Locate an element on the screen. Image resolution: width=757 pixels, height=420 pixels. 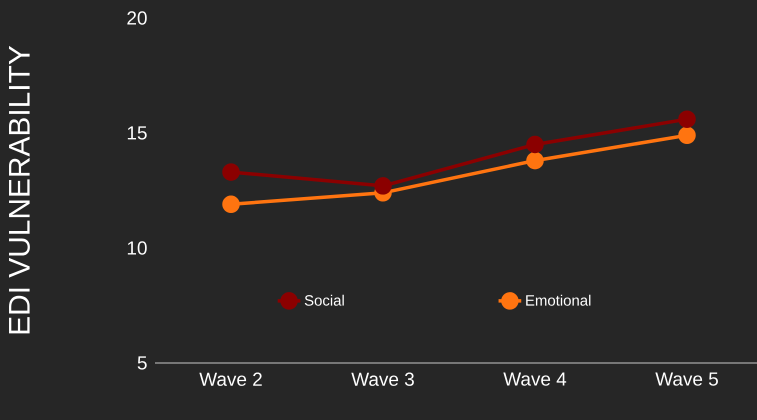
legend-label: Emotional is located at coordinates (558, 300).